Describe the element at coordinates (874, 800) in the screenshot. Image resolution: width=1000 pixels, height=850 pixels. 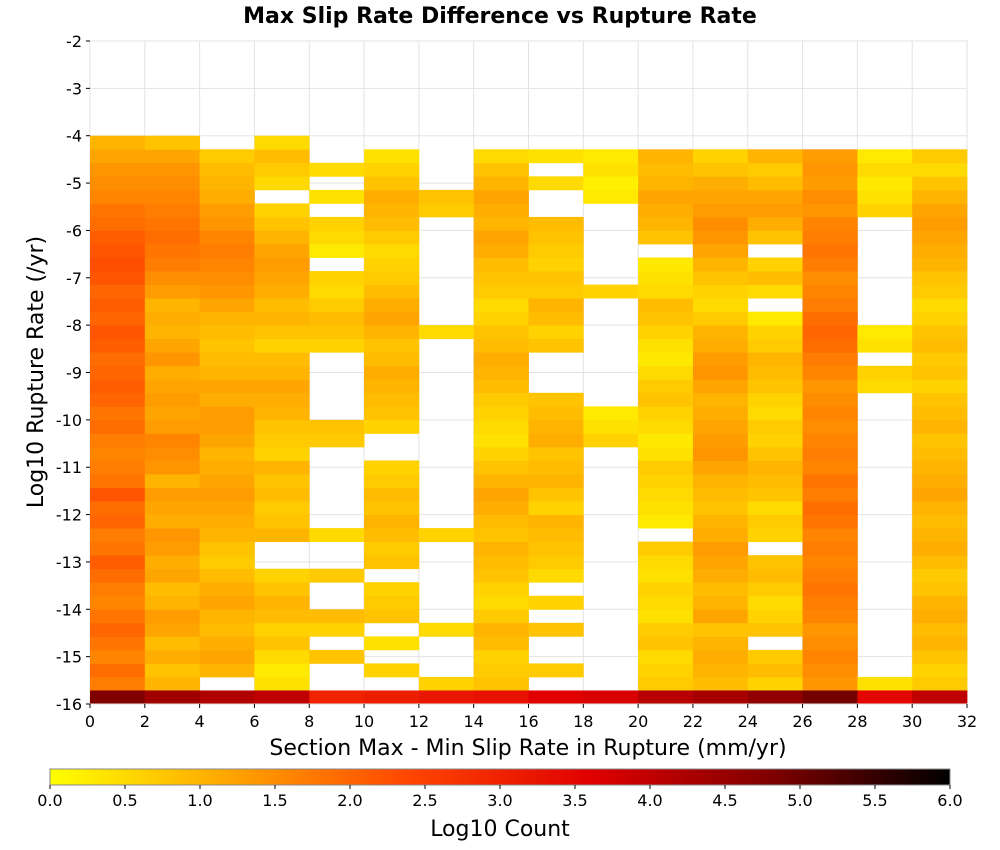
I see `colorbar-tick-label: 5.5` at that location.